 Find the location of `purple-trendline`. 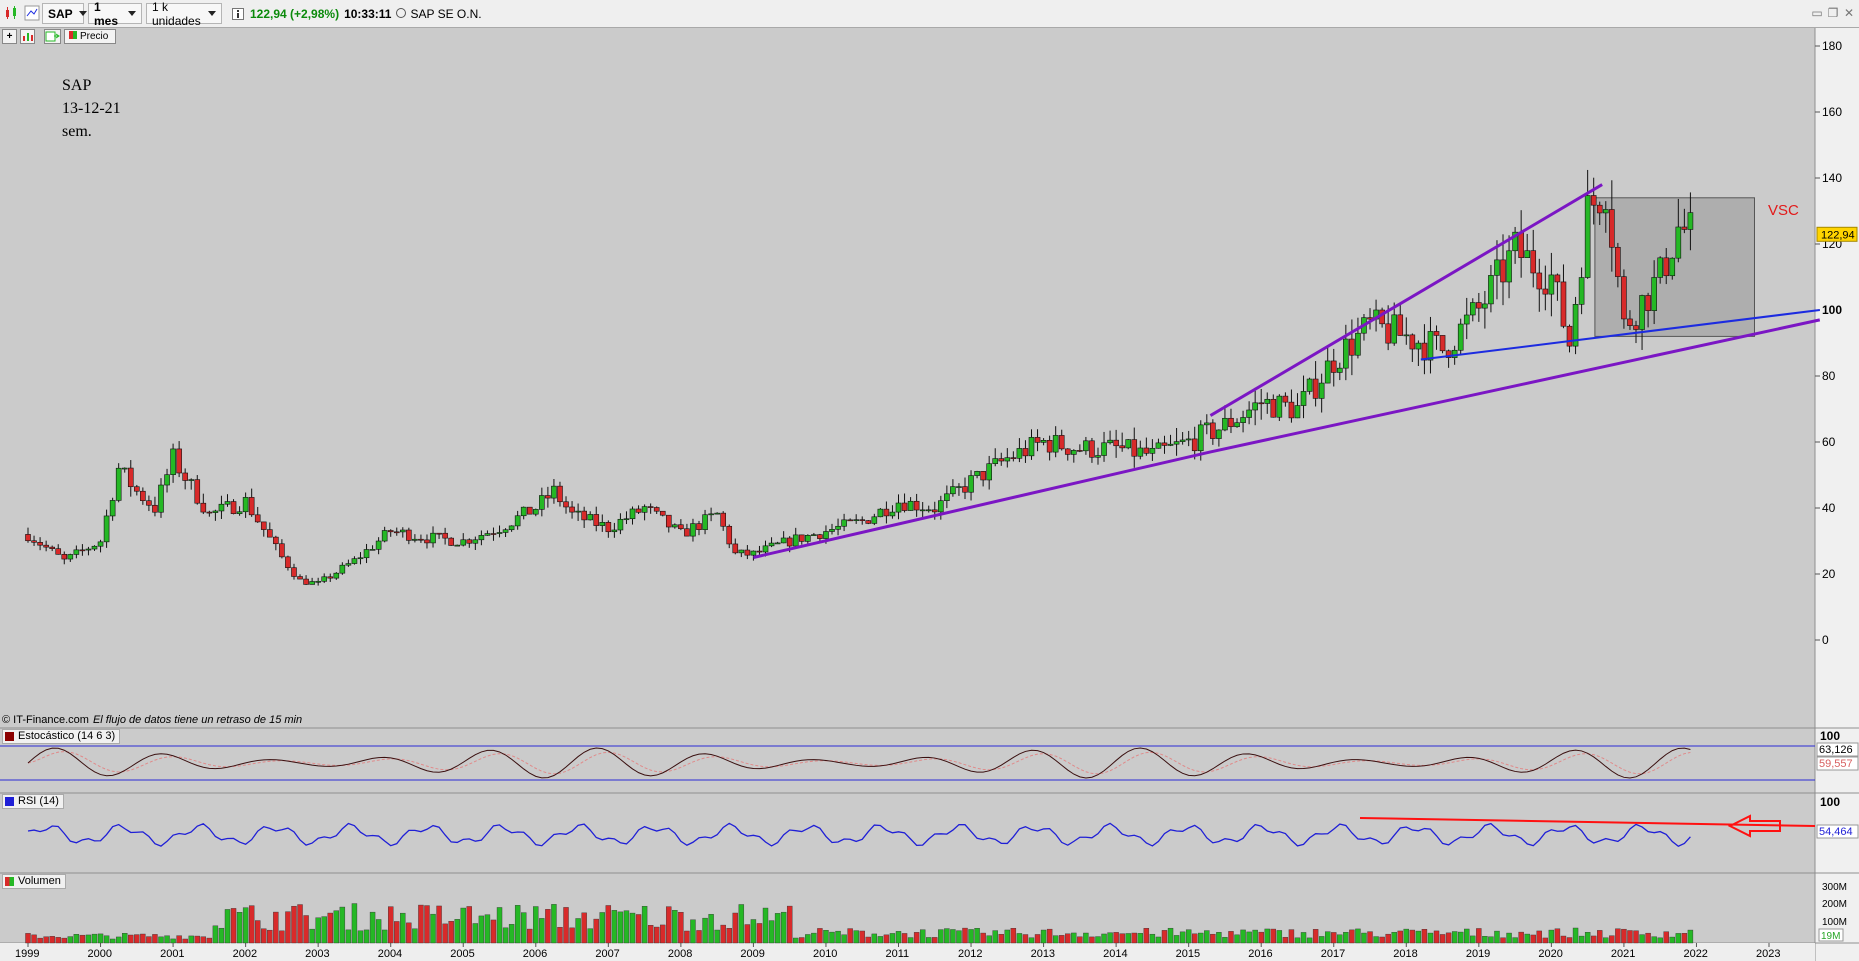

purple-trendline is located at coordinates (1406, 300).